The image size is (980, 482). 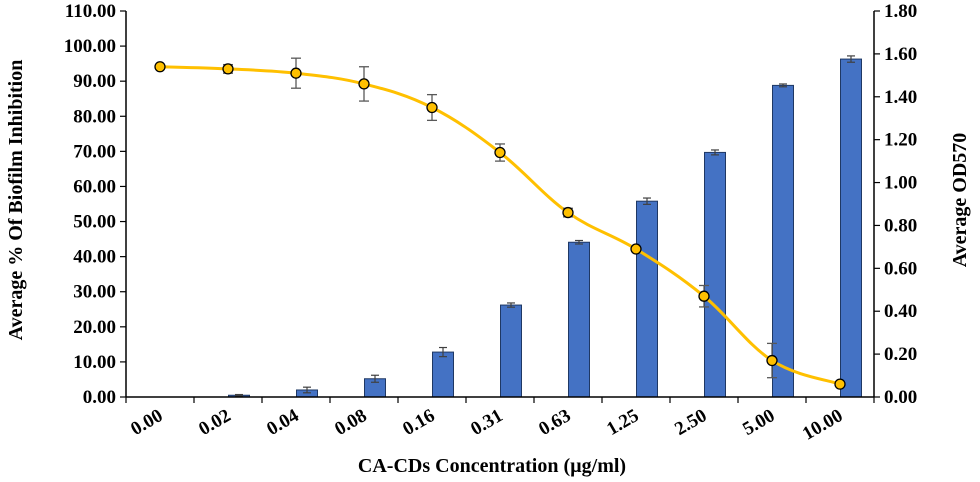 What do you see at coordinates (350, 422) in the screenshot?
I see `x-tick-label-3: 0.08` at bounding box center [350, 422].